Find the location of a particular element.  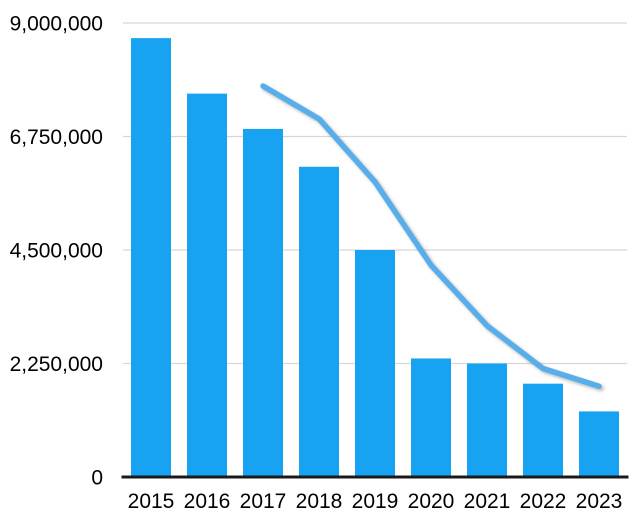

bar-2020 is located at coordinates (431, 417).